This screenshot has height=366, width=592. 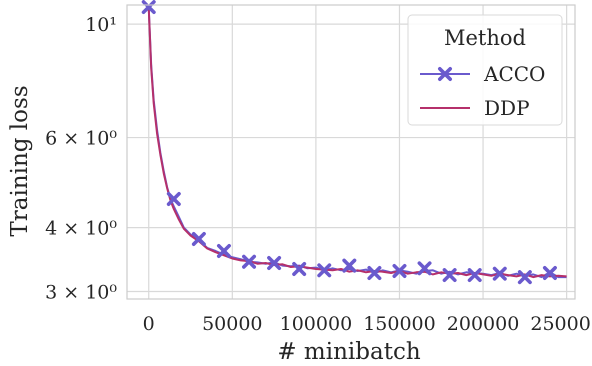 What do you see at coordinates (81, 158) in the screenshot?
I see `y-tick-labels: 3 × 10⁰ 4 × 10⁰ 6 × 10⁰ 10¹` at bounding box center [81, 158].